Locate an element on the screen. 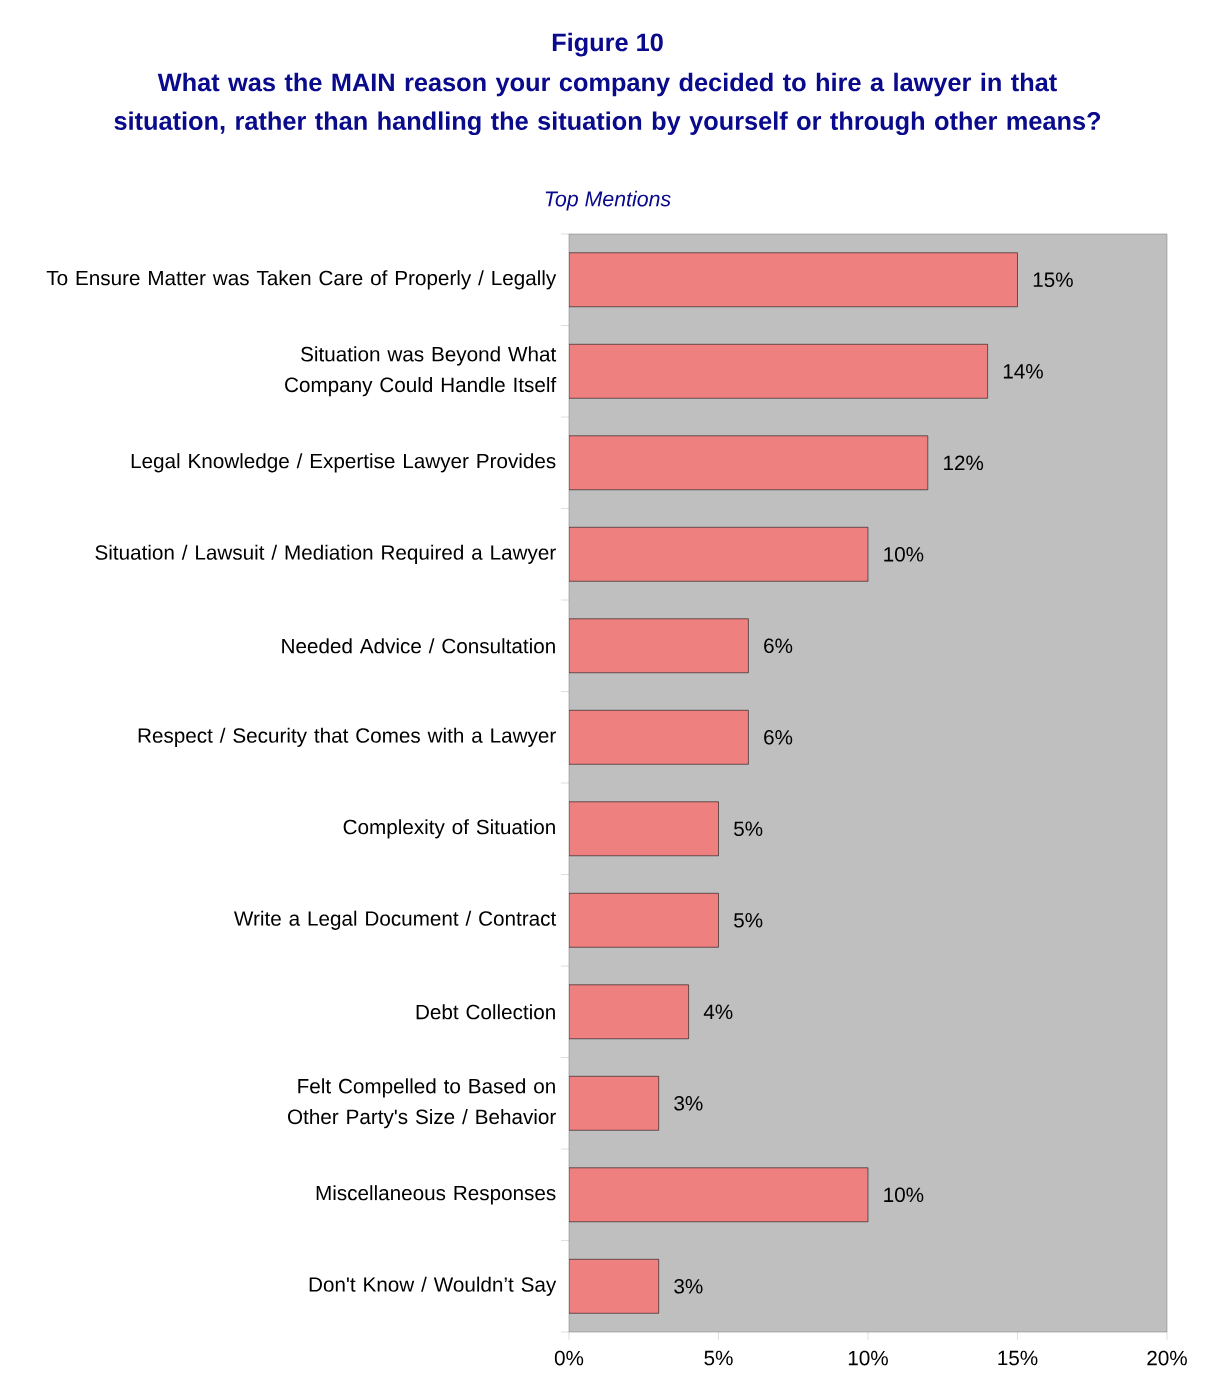  x-tick-label: 15% is located at coordinates (1018, 1358).